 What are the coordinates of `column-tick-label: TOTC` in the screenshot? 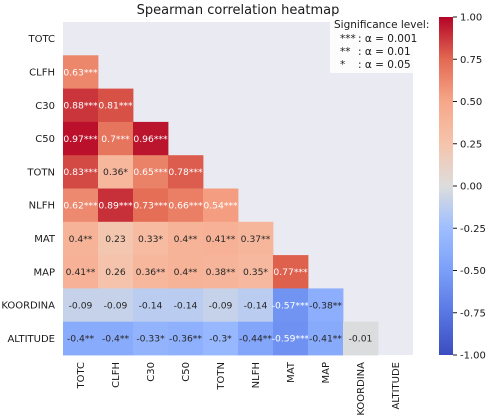 It's located at (81, 376).